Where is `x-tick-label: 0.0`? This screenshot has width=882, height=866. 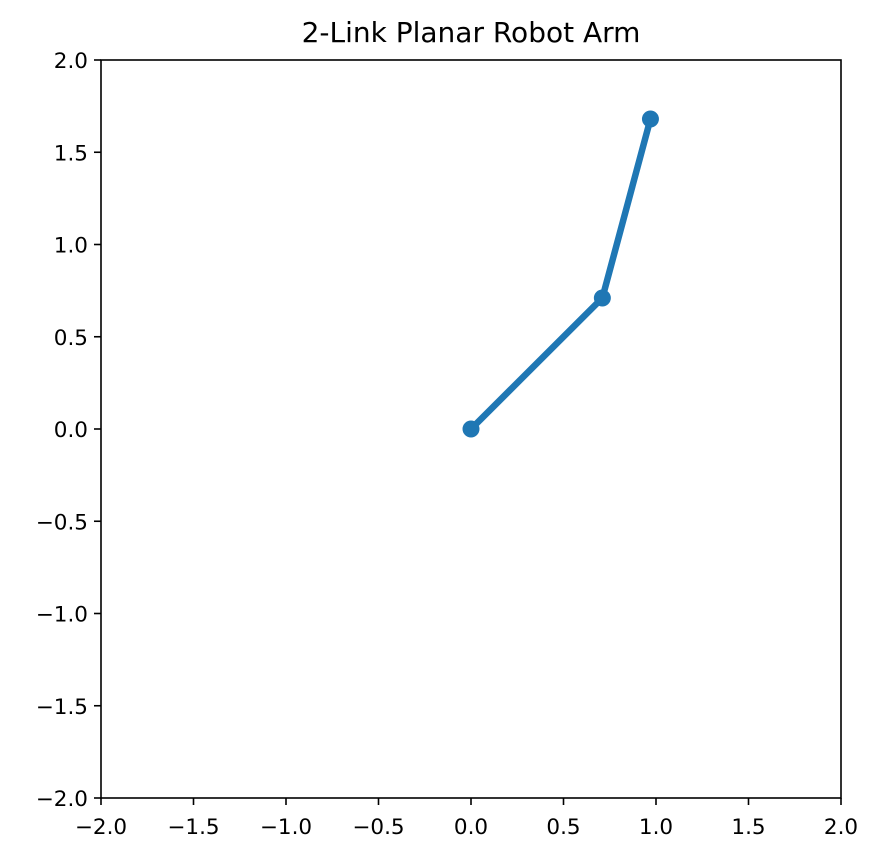
x-tick-label: 0.0 is located at coordinates (471, 827).